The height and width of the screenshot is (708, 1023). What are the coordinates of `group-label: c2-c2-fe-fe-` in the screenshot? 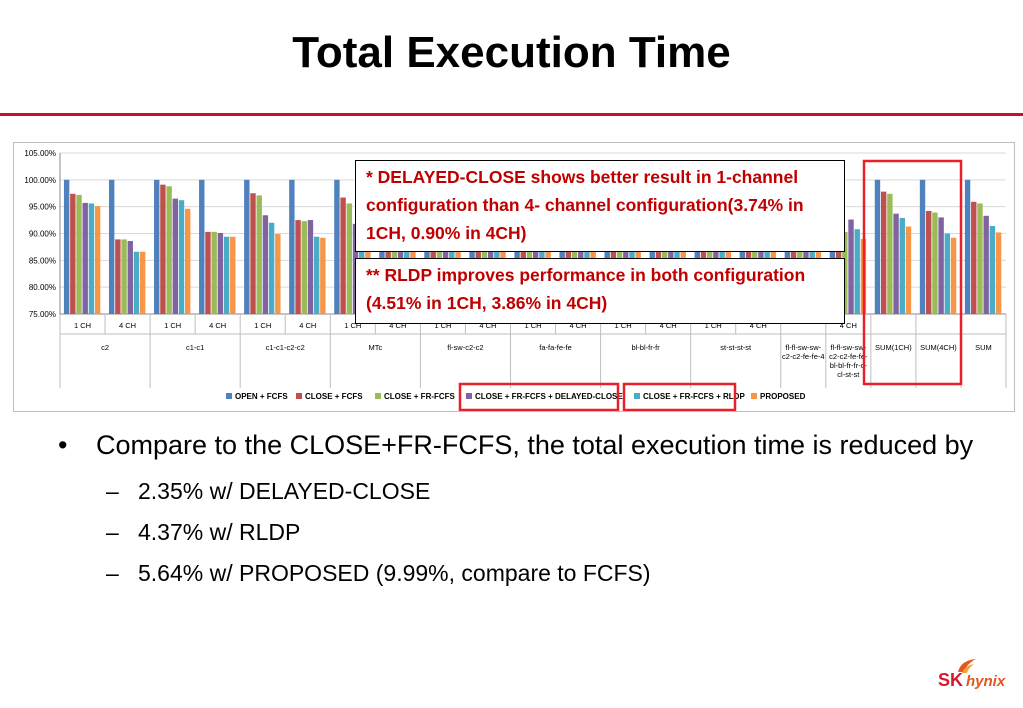 It's located at (848, 356).